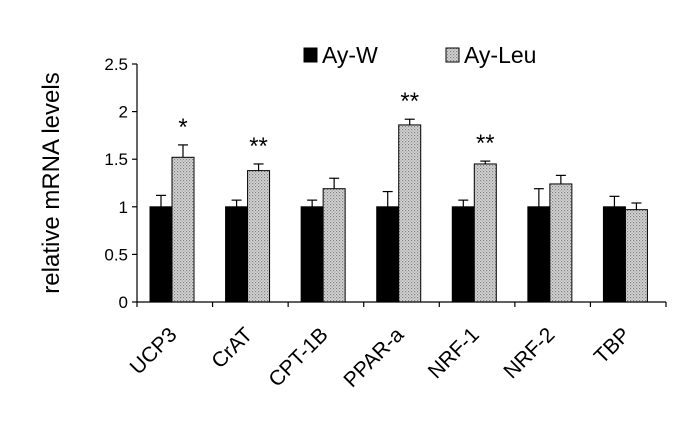  I want to click on y-tick-label: 0.5, so click(116, 254).